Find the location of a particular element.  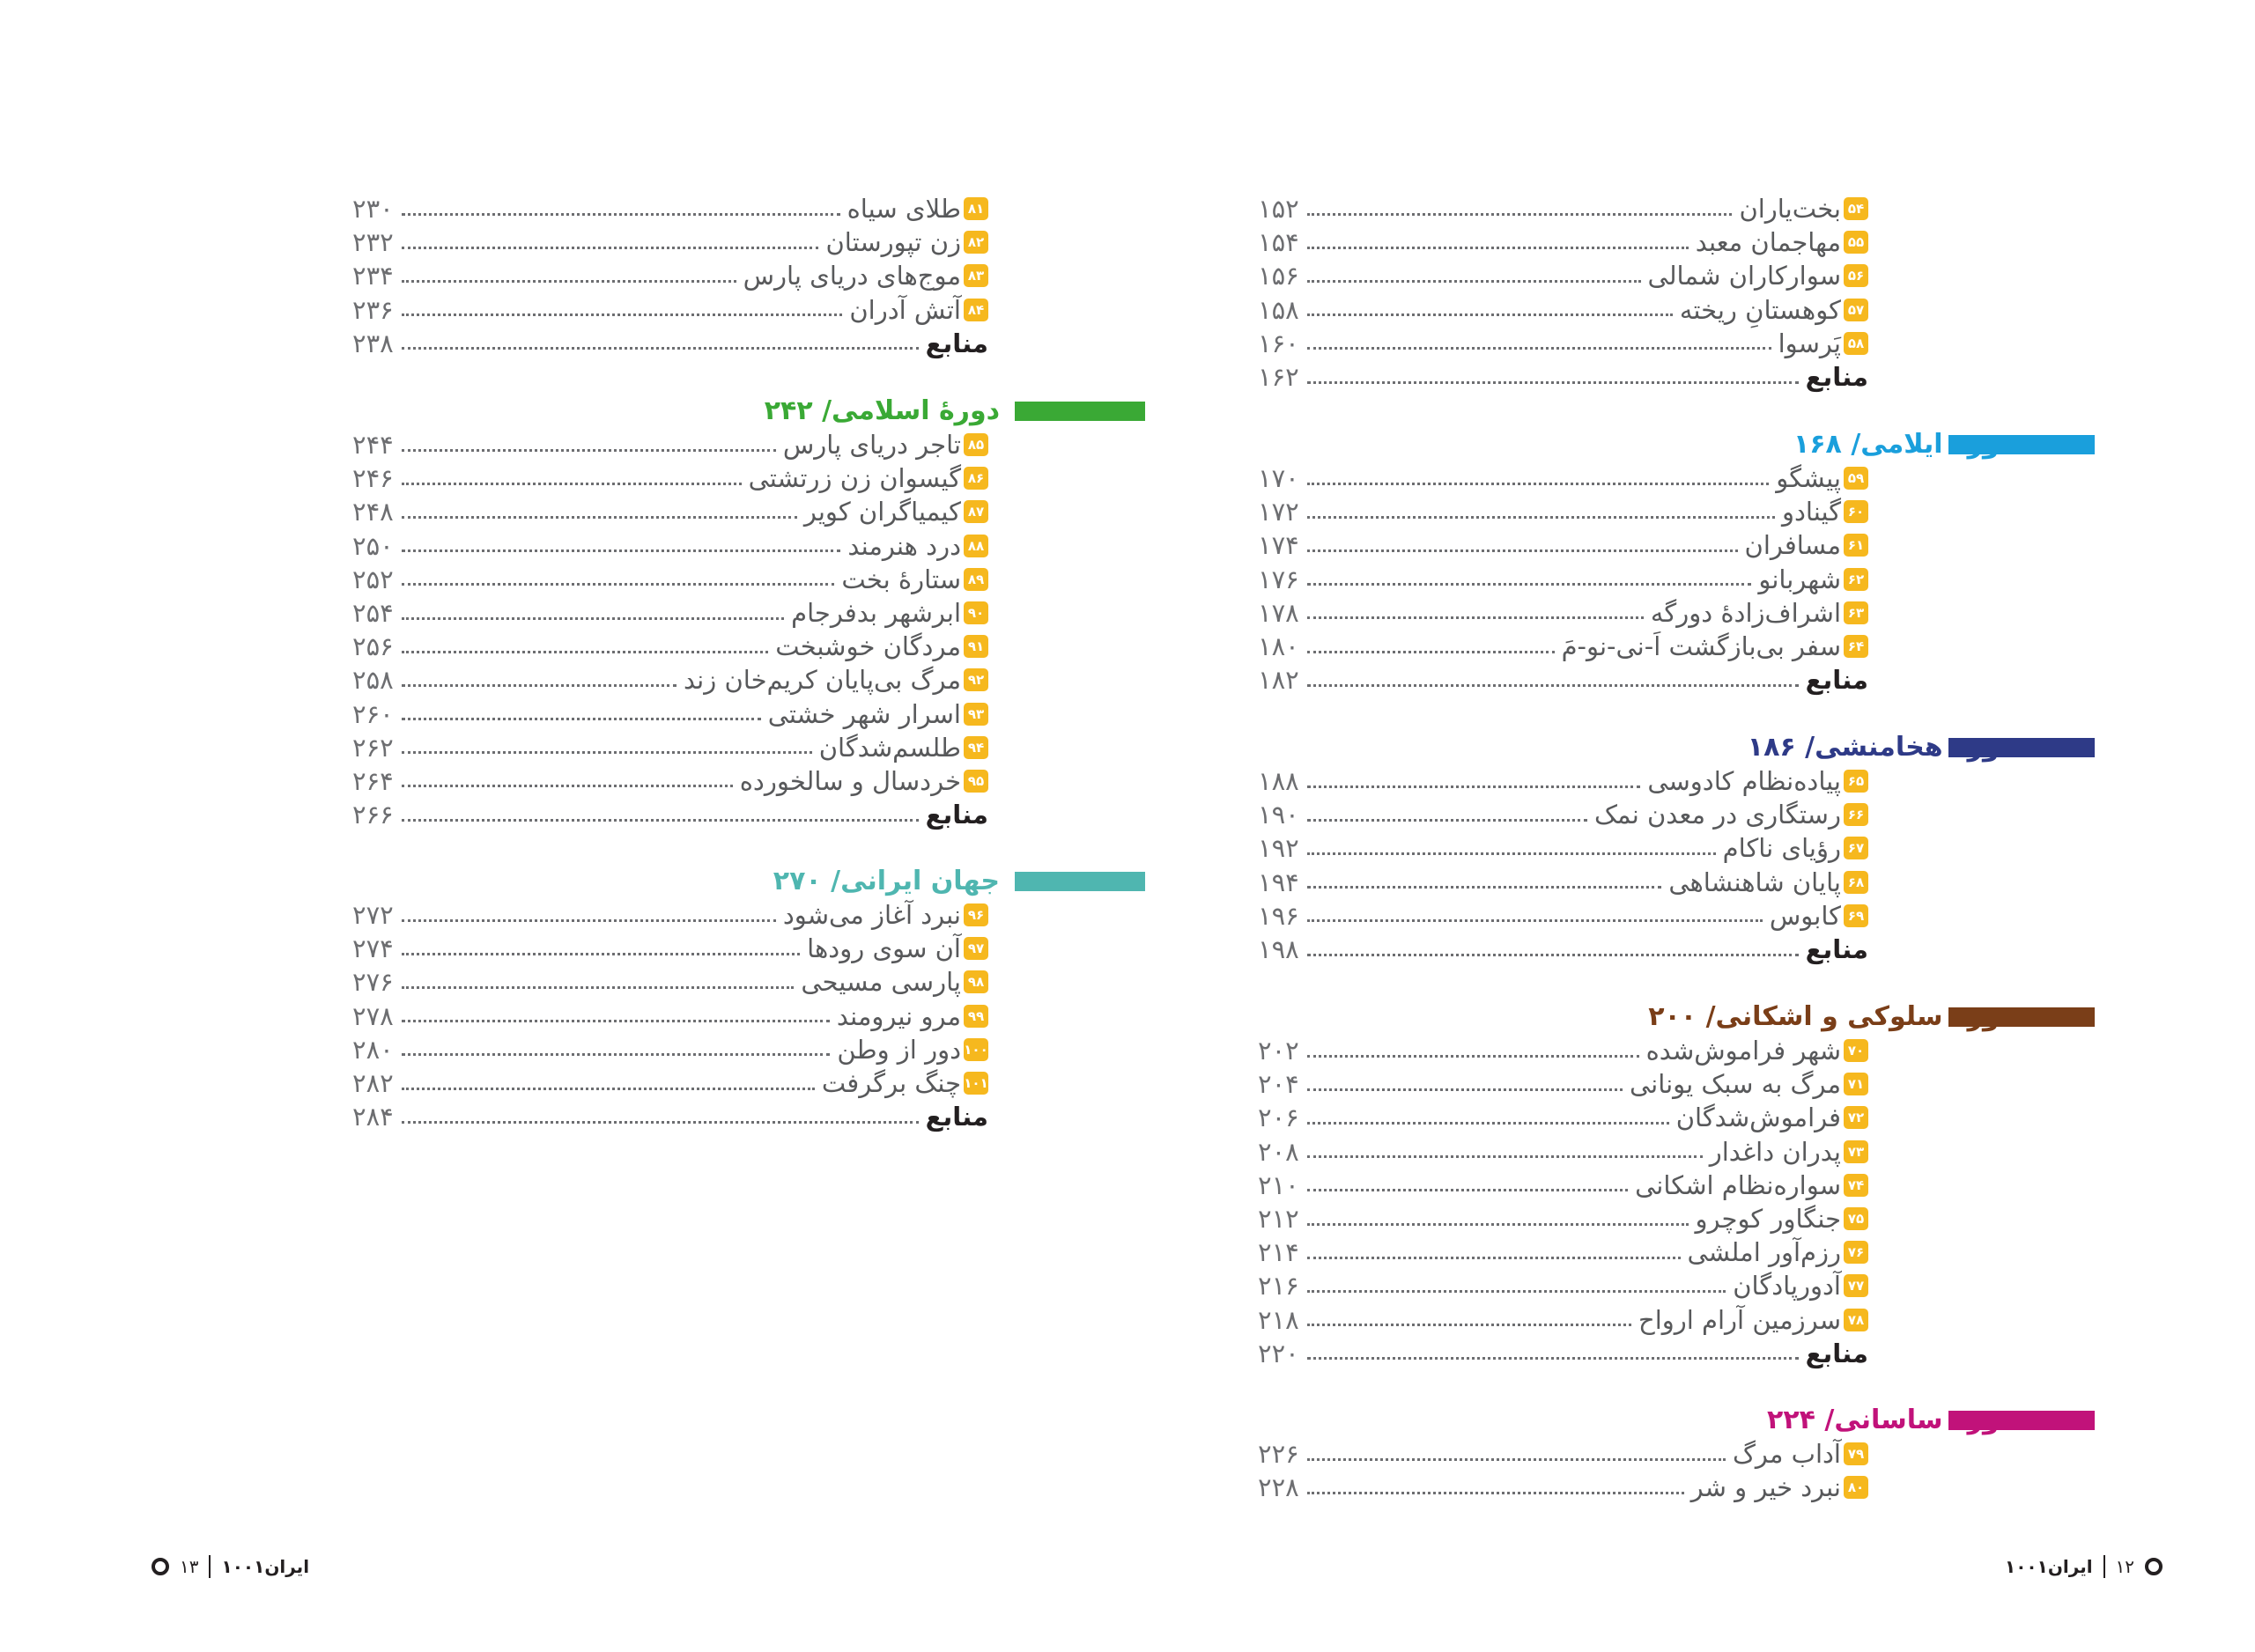

entry-page-number: ۲۵۴ is located at coordinates (373, 613).